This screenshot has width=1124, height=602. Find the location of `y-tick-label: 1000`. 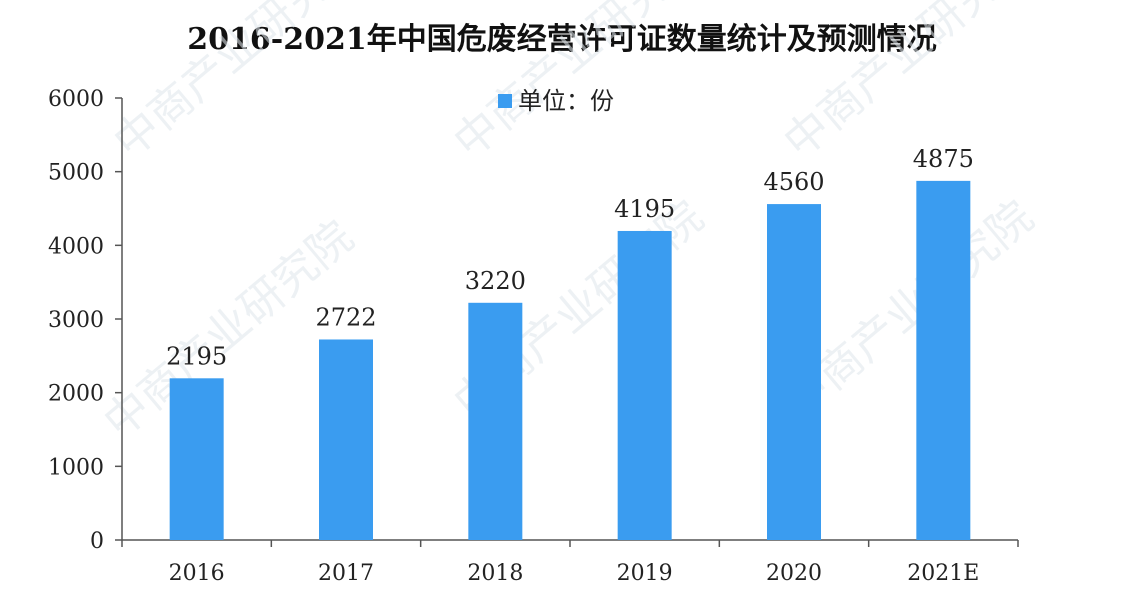

y-tick-label: 1000 is located at coordinates (76, 467).